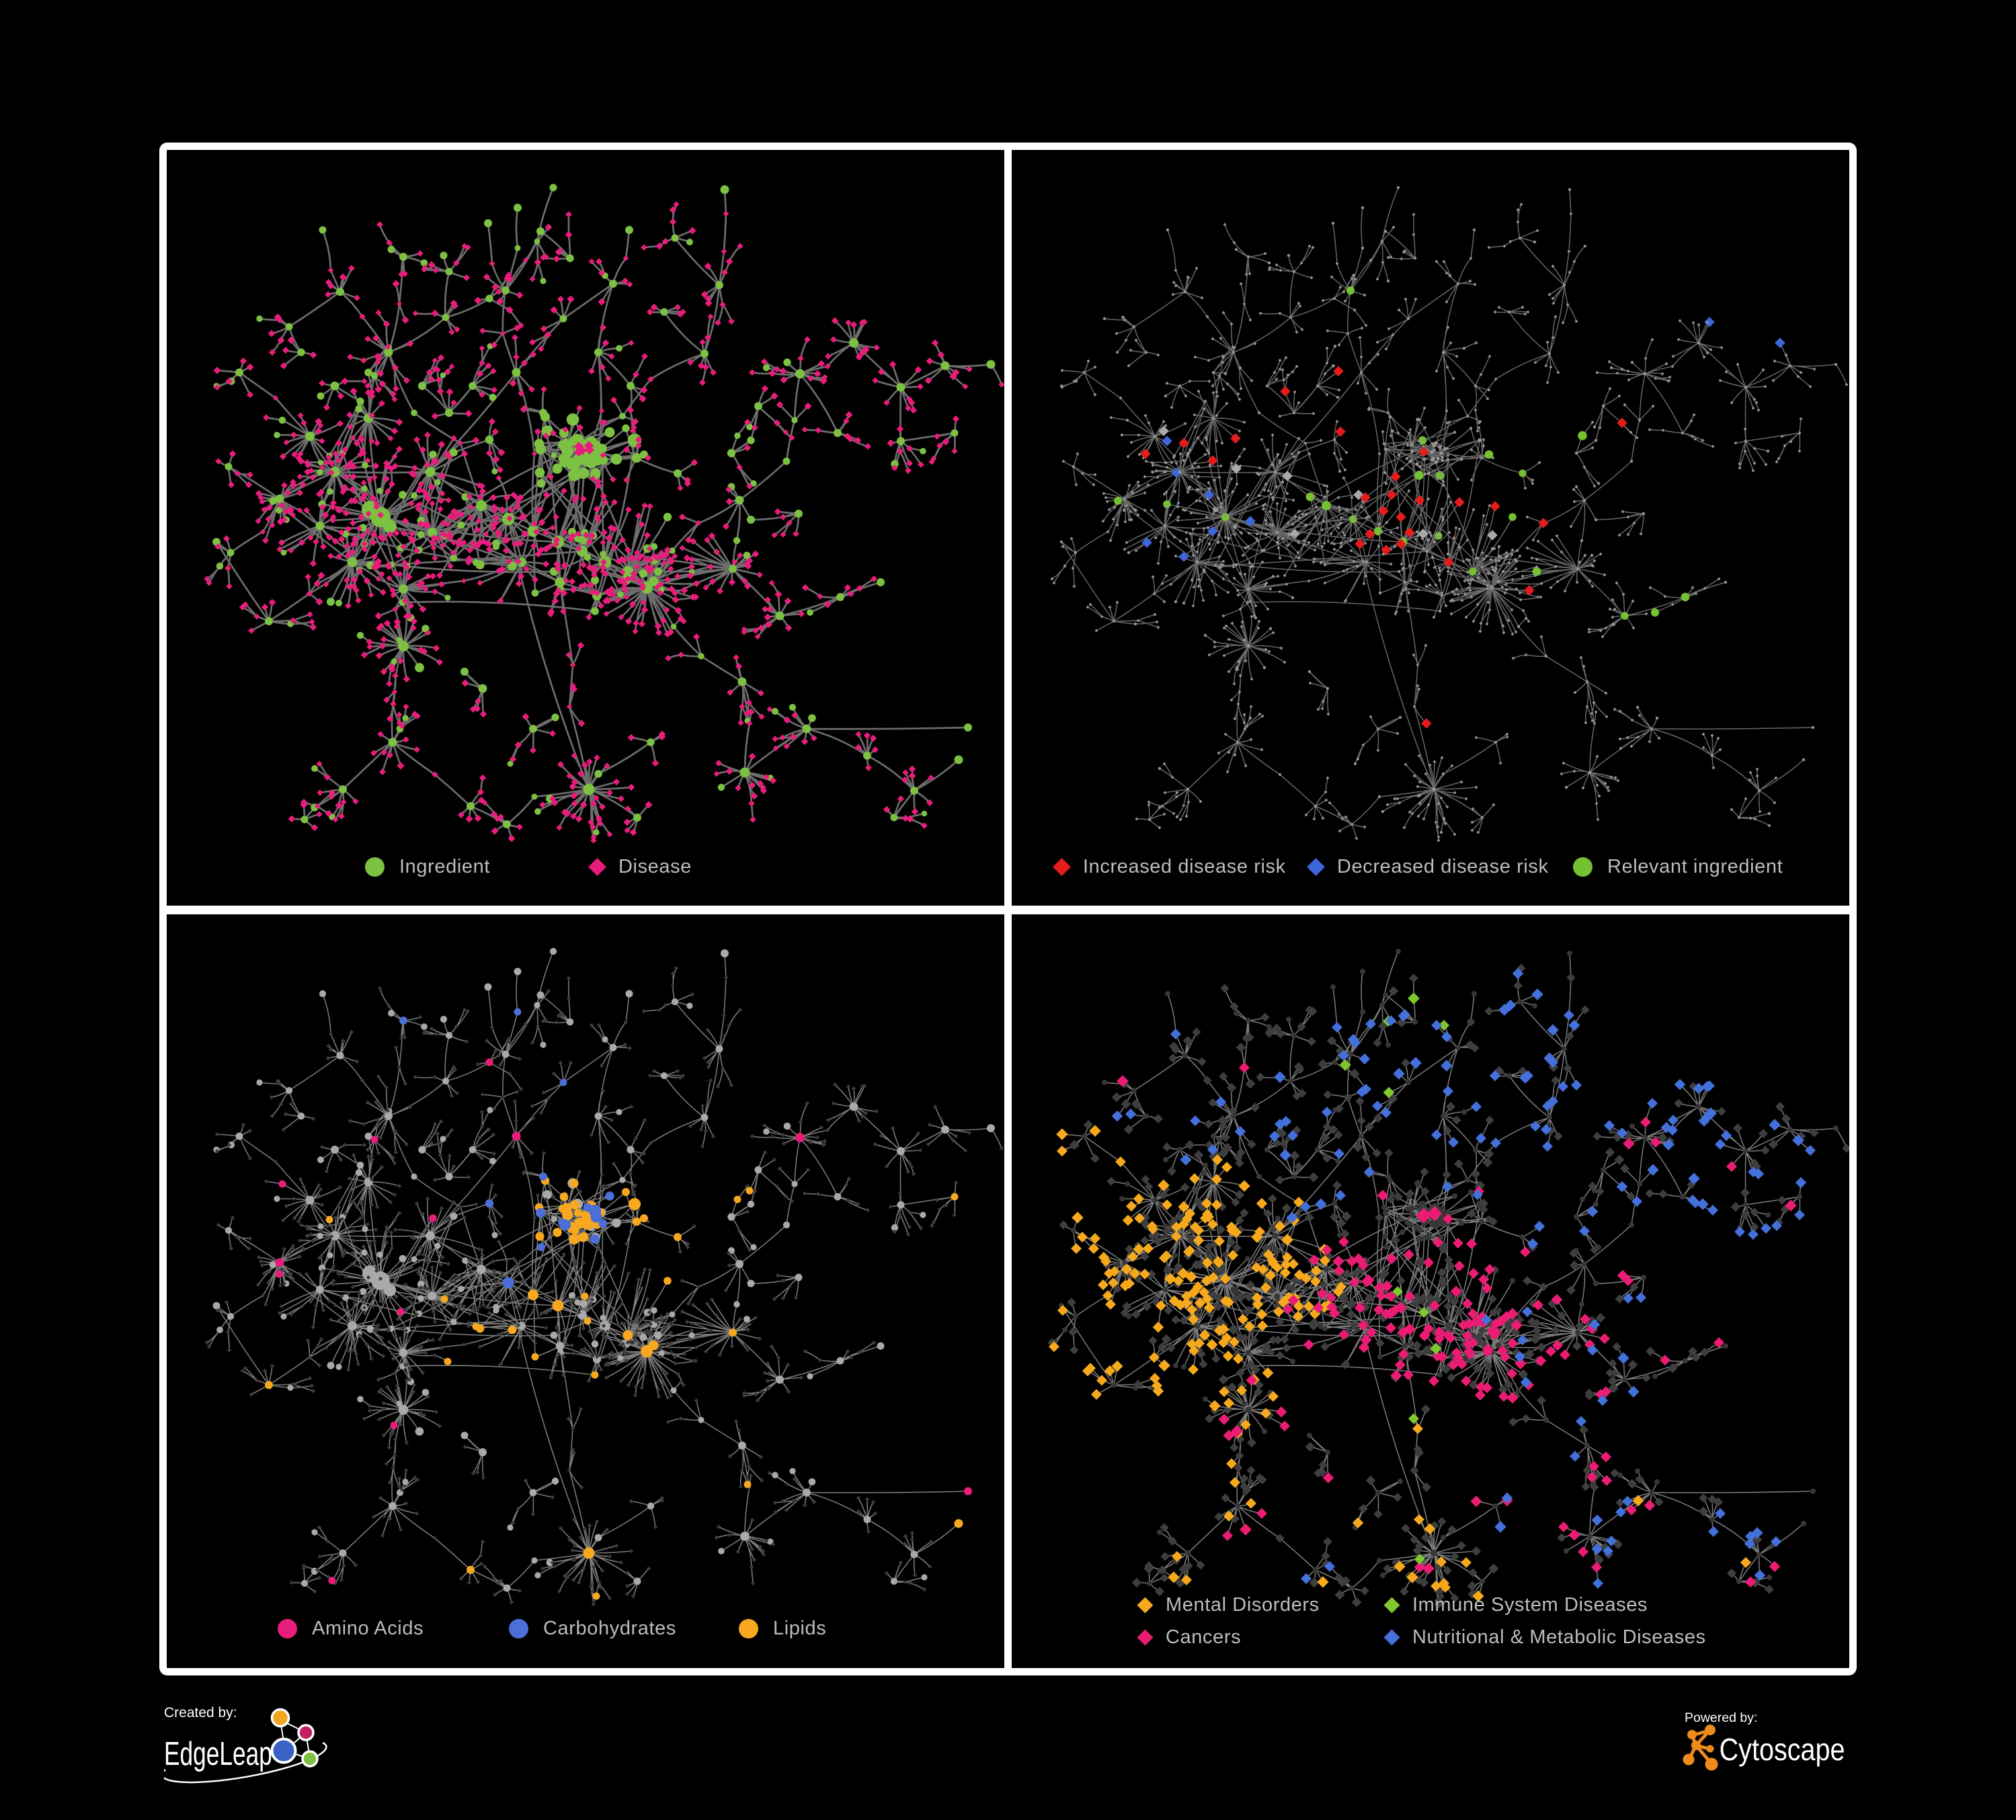  Describe the element at coordinates (1782, 1750) in the screenshot. I see `svg-text: Cytoscape` at that location.